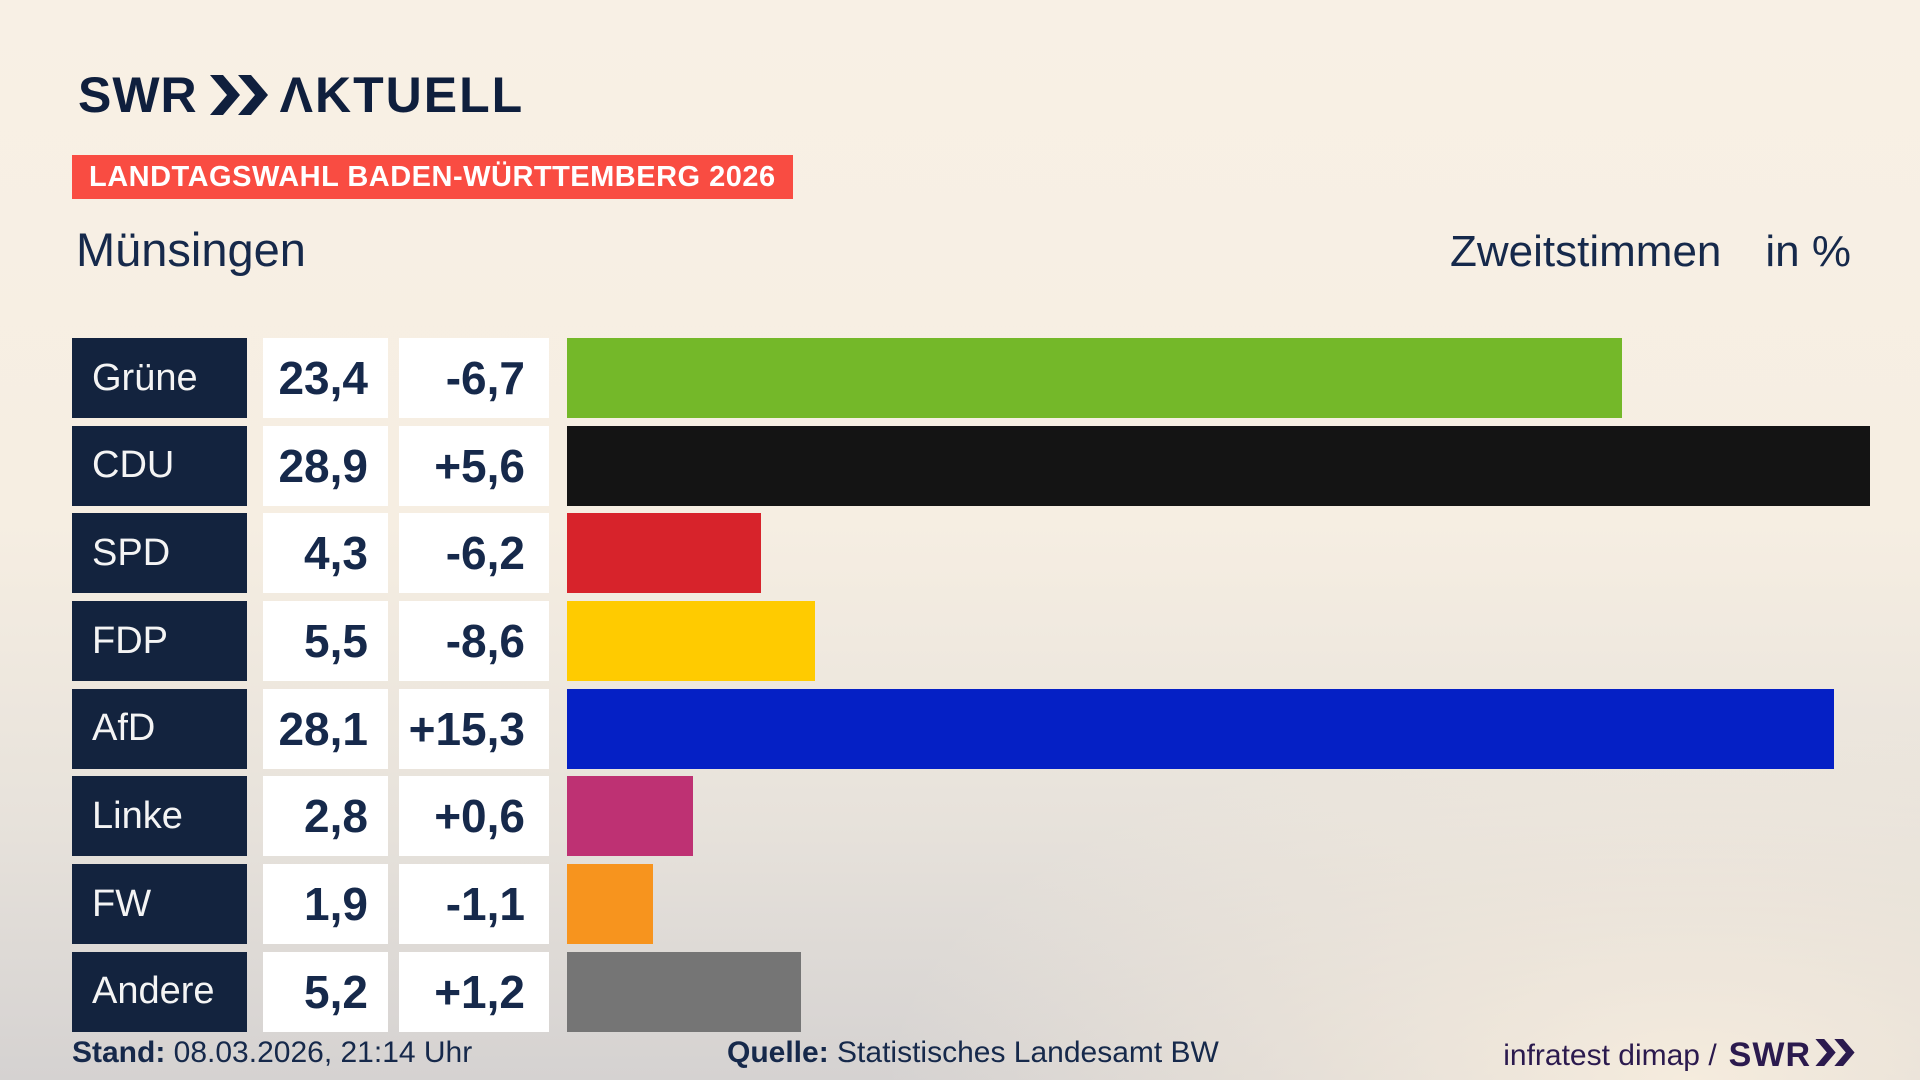 This screenshot has width=1920, height=1080. What do you see at coordinates (432, 177) in the screenshot?
I see `election-badge: LANDTAGSWAHL BADEN-WÜRTTEMBERG 2026` at bounding box center [432, 177].